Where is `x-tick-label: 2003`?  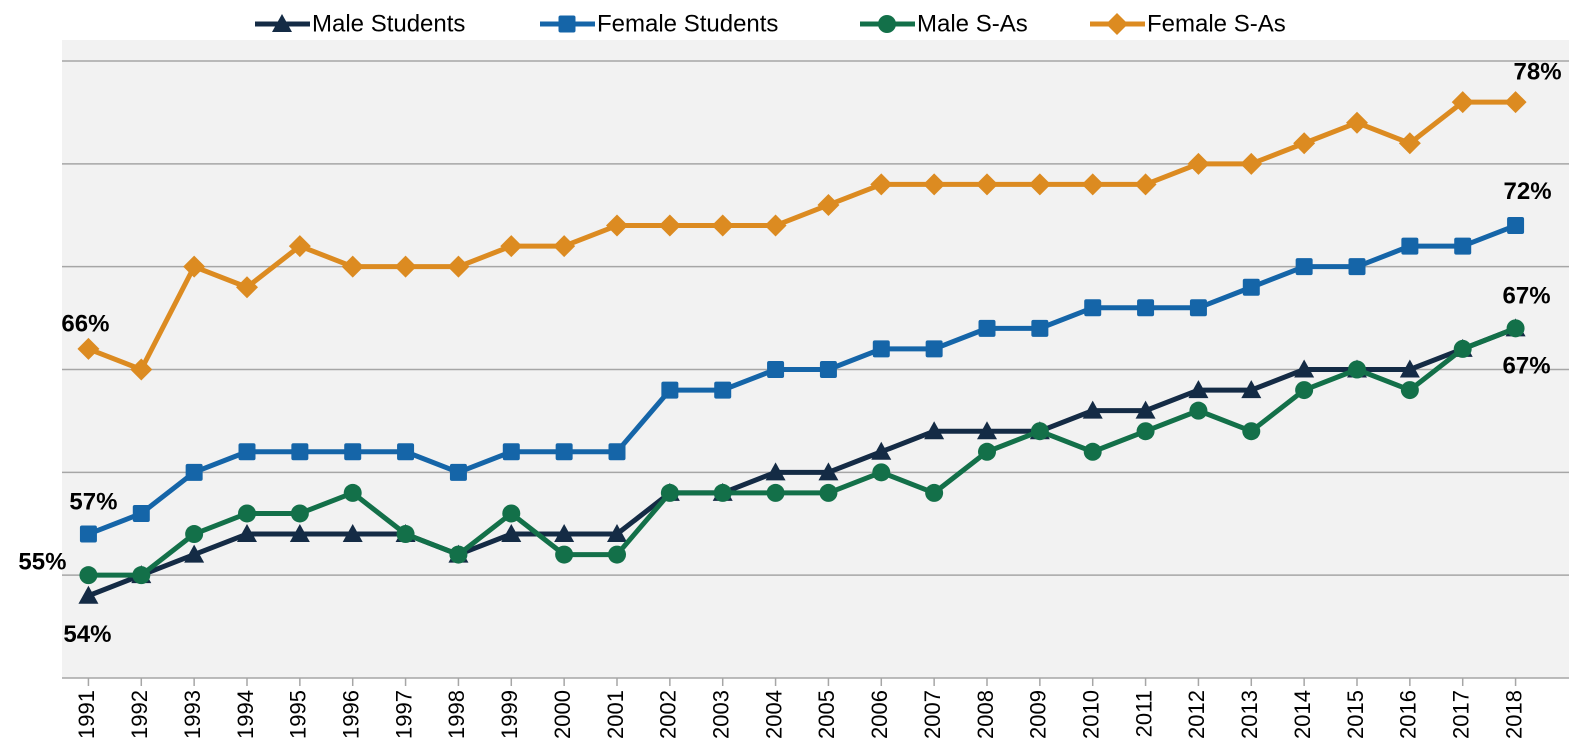
x-tick-label: 2003 is located at coordinates (721, 714).